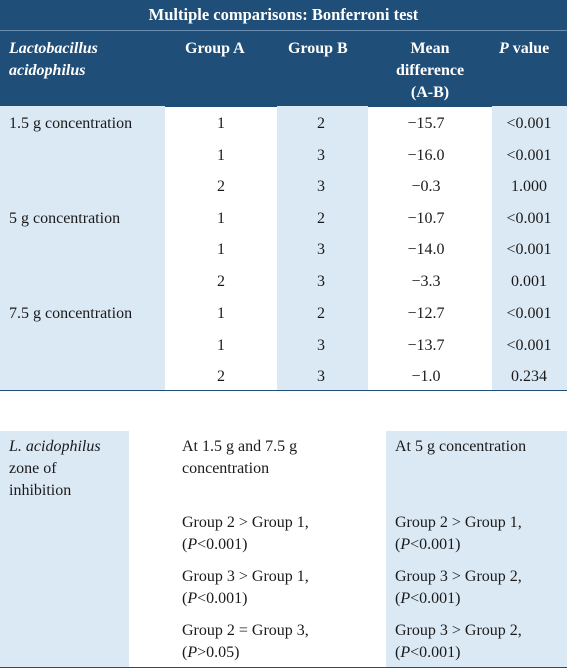  I want to click on row-concentration-label: 1.5 g concentration, so click(71, 123).